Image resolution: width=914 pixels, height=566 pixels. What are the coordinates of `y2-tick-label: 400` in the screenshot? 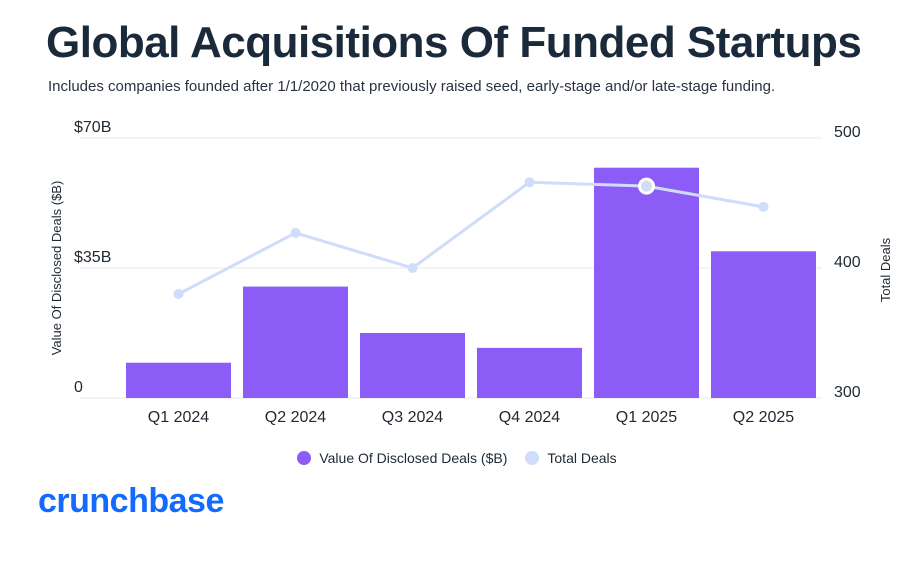 It's located at (847, 262).